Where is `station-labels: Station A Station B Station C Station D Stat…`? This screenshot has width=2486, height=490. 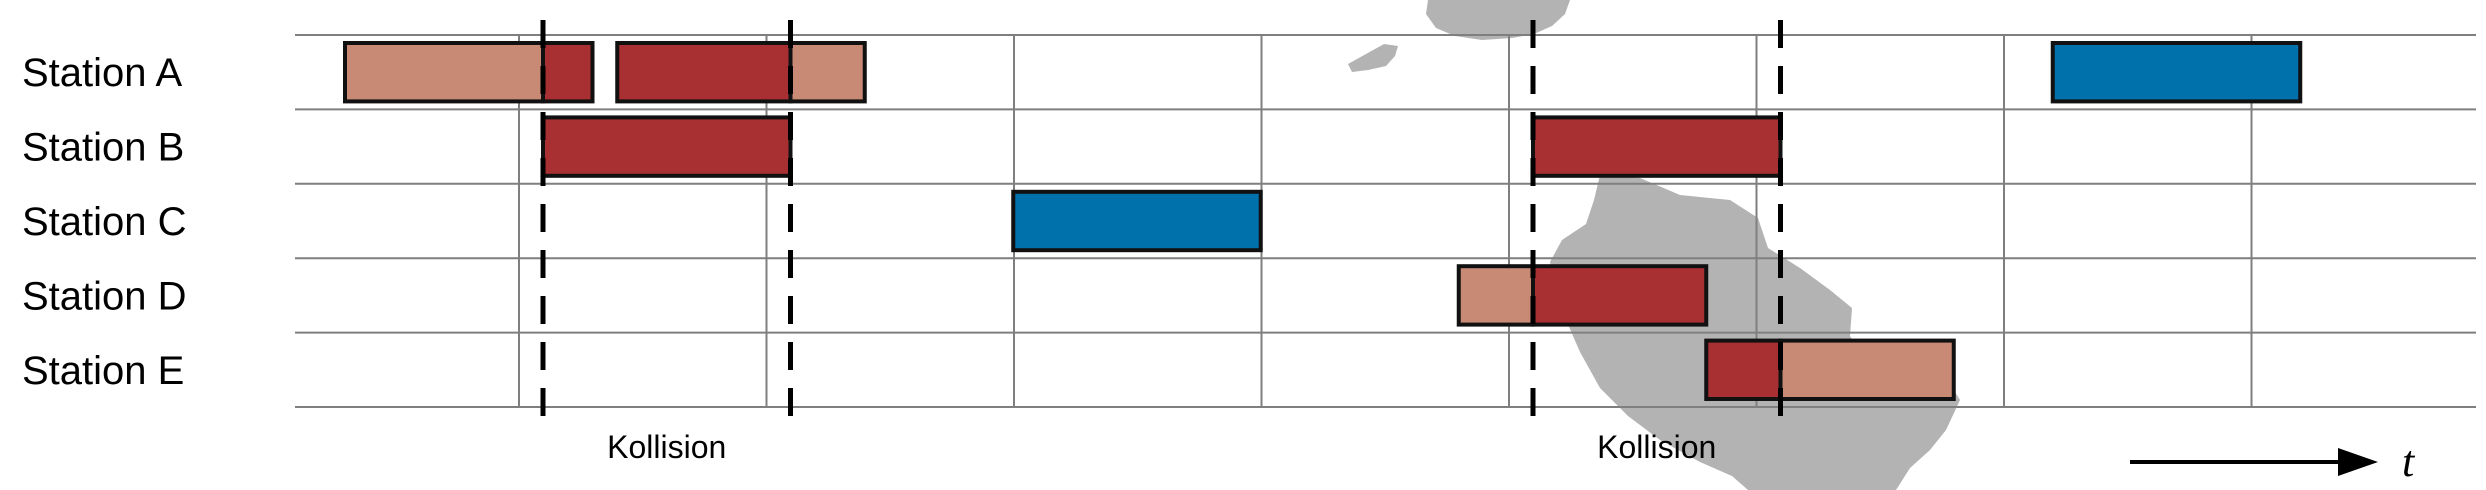 station-labels: Station A Station B Station C Station D Stat… is located at coordinates (104, 222).